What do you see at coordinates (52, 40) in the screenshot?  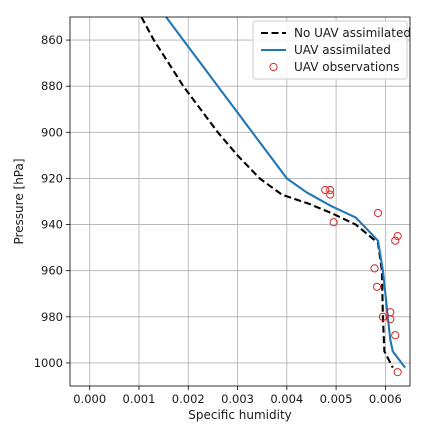 I see `y-tick-label: 860` at bounding box center [52, 40].